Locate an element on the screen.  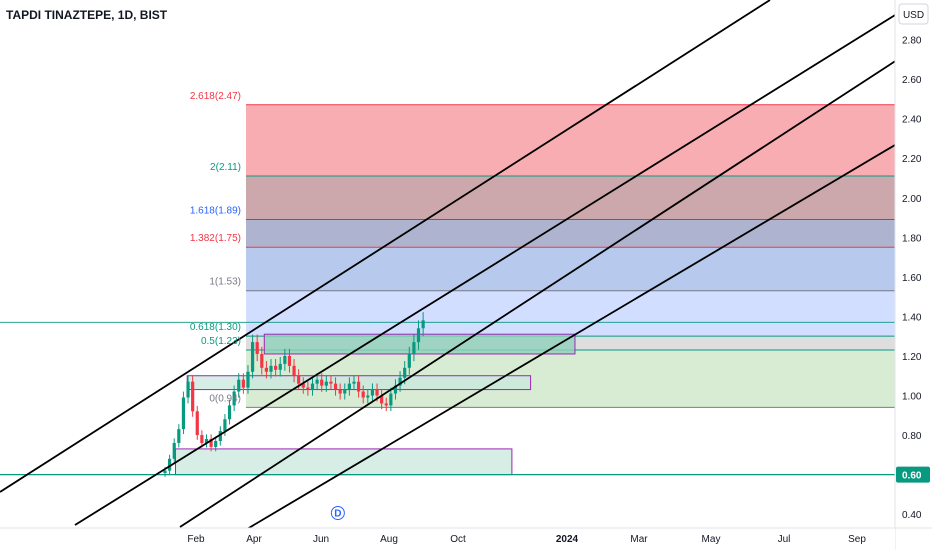
candles is located at coordinates (294, 394).